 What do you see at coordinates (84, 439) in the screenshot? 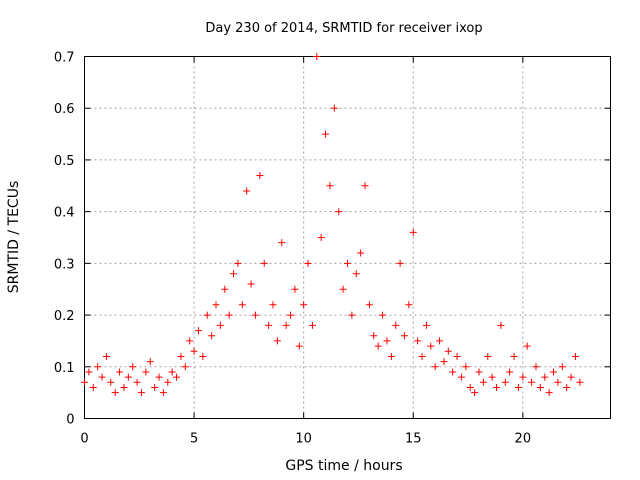
I see `x-tick-label: 0` at bounding box center [84, 439].